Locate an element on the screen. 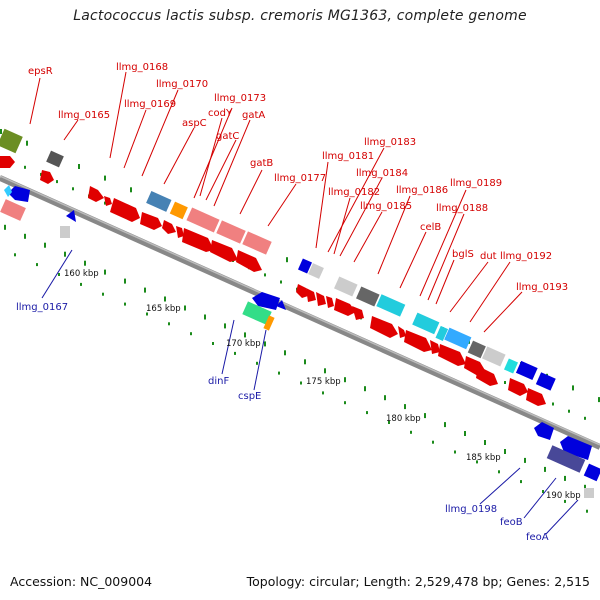 This screenshot has width=600, height=600. gene-block-slateblue is located at coordinates (566, 459).